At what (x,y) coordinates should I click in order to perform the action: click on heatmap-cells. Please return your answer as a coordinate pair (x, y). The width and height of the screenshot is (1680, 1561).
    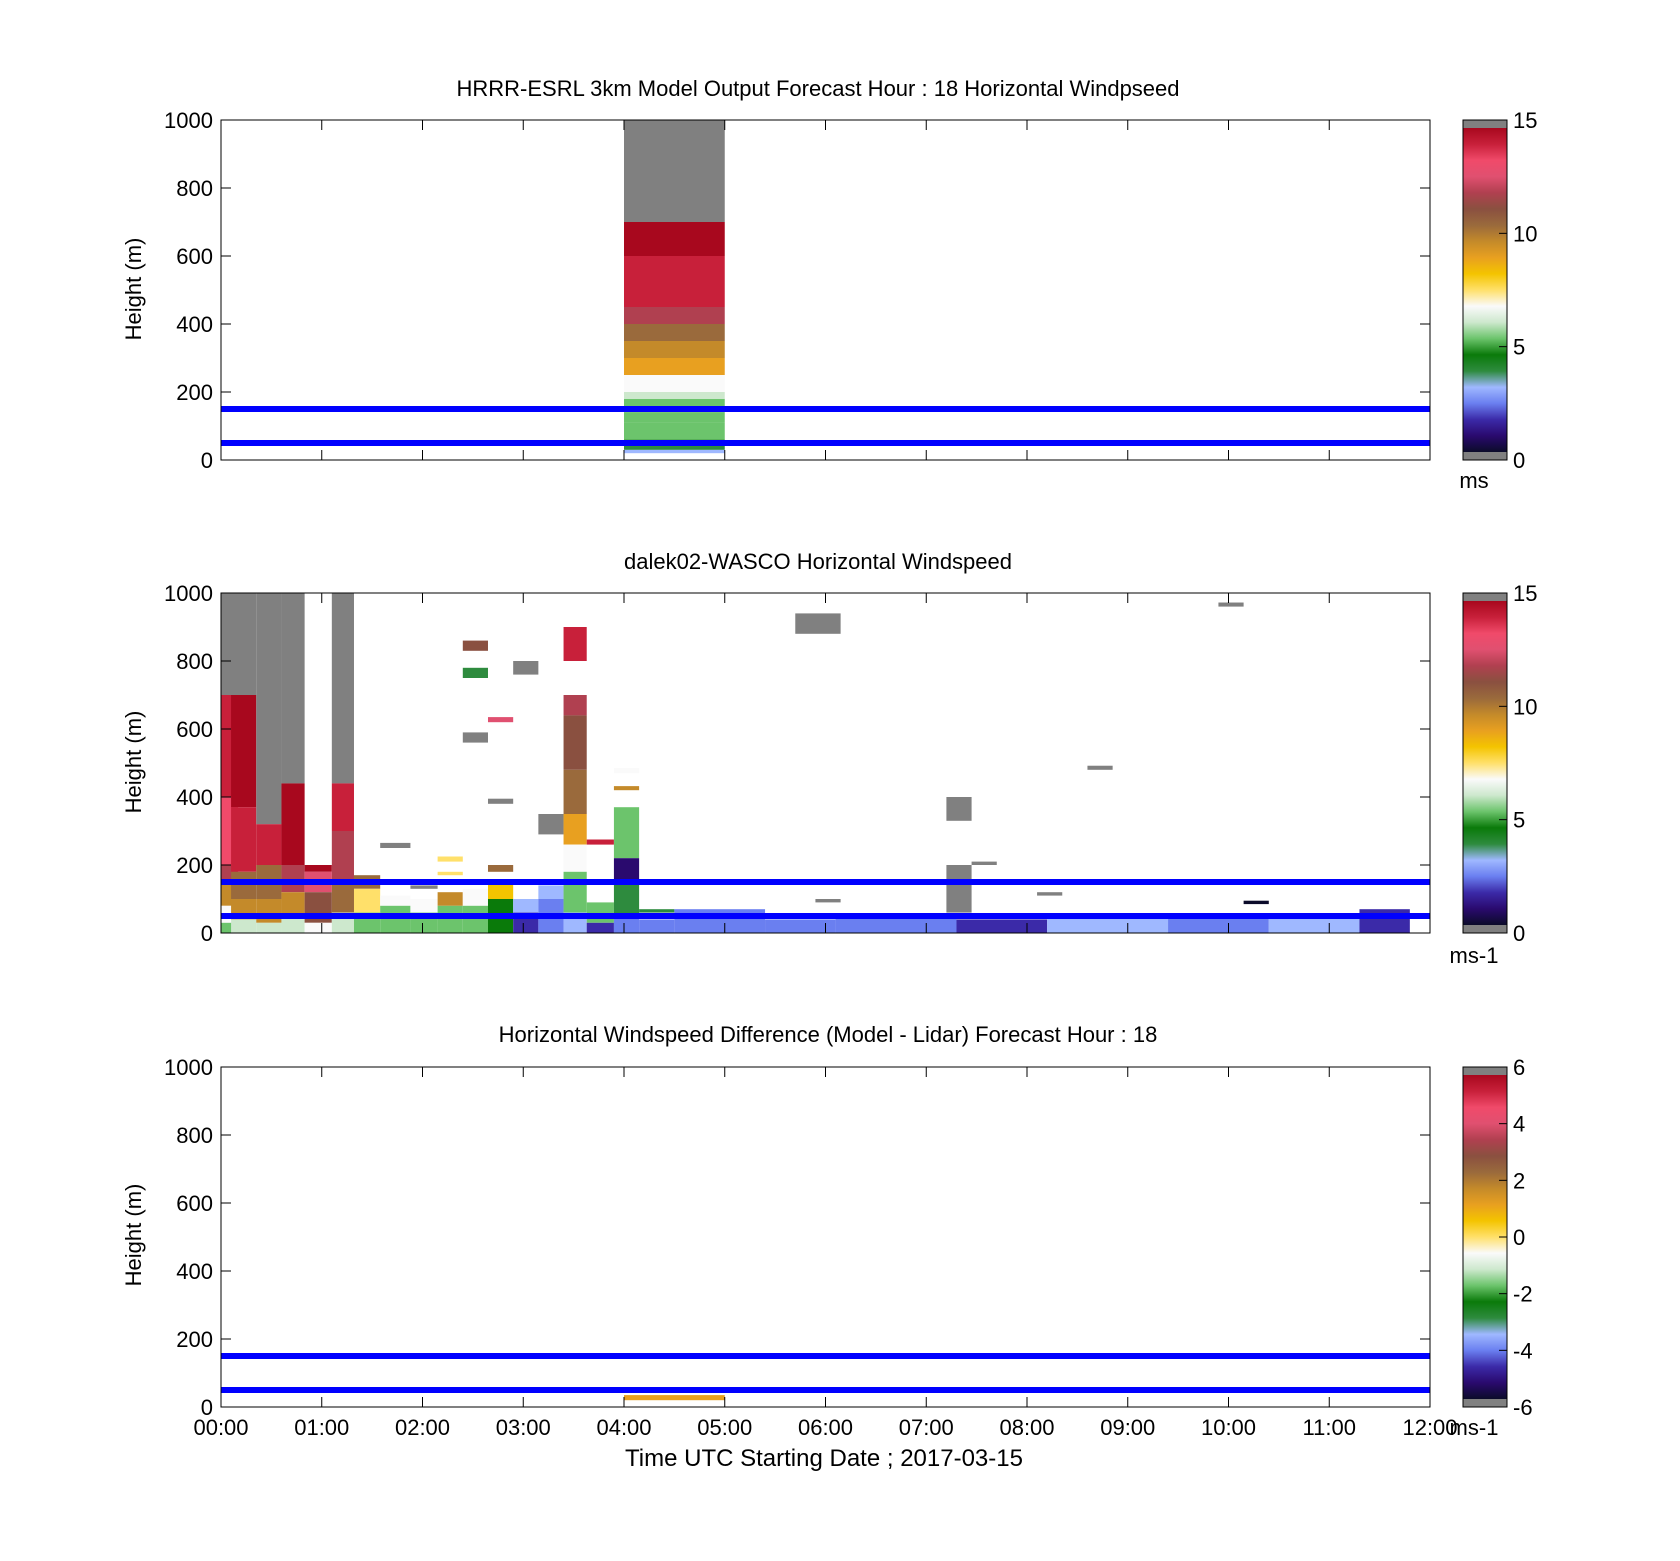
    Looking at the image, I should click on (674, 287).